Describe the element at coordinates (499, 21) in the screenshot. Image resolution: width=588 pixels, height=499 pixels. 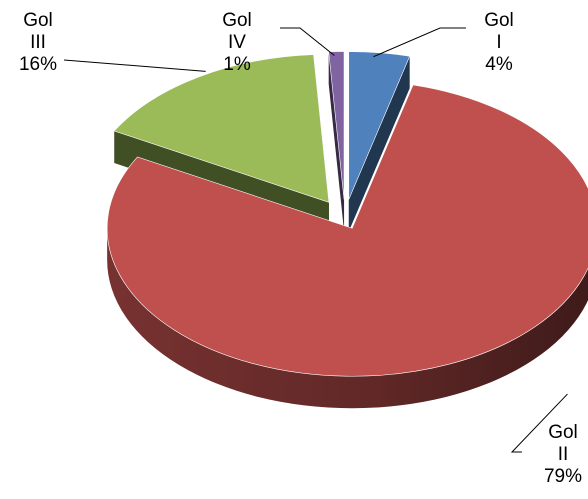
I see `slice-label-1-line1: Gol` at that location.